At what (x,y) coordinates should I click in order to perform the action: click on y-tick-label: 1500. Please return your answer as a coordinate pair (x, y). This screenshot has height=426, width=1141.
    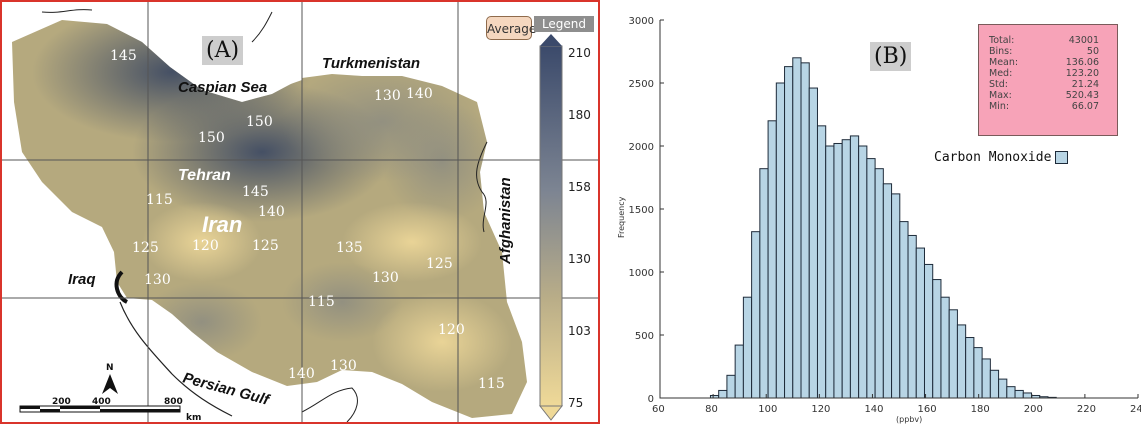
    Looking at the image, I should click on (641, 210).